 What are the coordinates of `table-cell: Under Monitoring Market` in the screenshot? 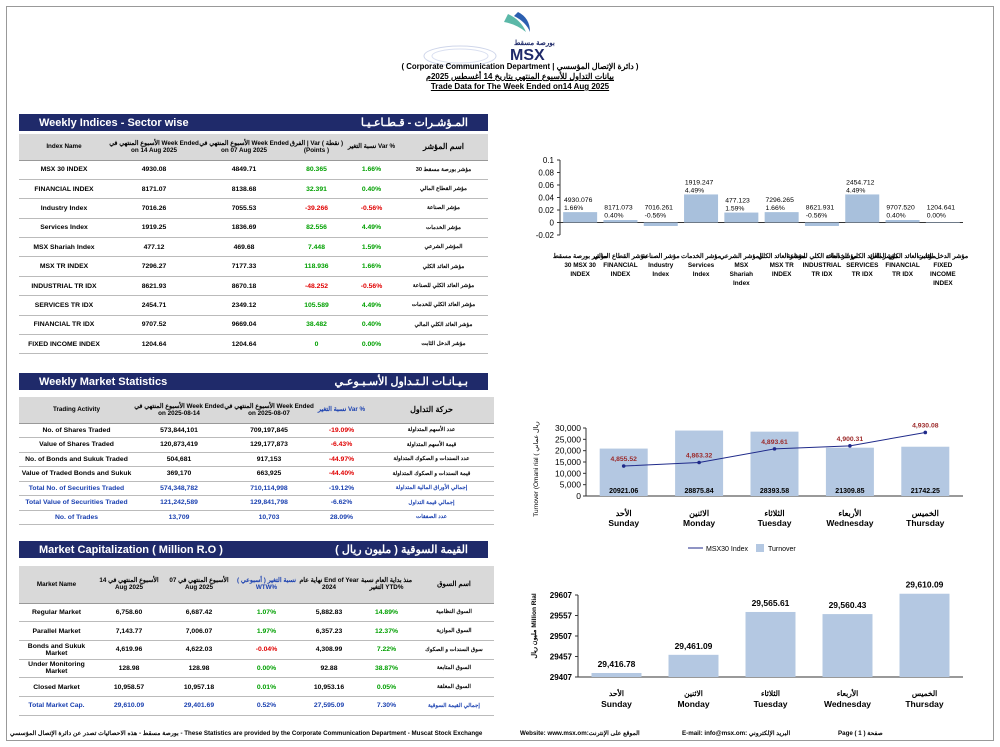 It's located at (56, 669).